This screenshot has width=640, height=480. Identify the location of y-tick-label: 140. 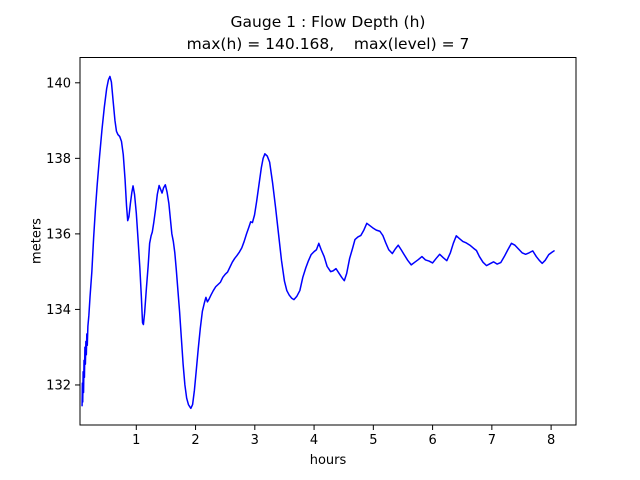
(58, 83).